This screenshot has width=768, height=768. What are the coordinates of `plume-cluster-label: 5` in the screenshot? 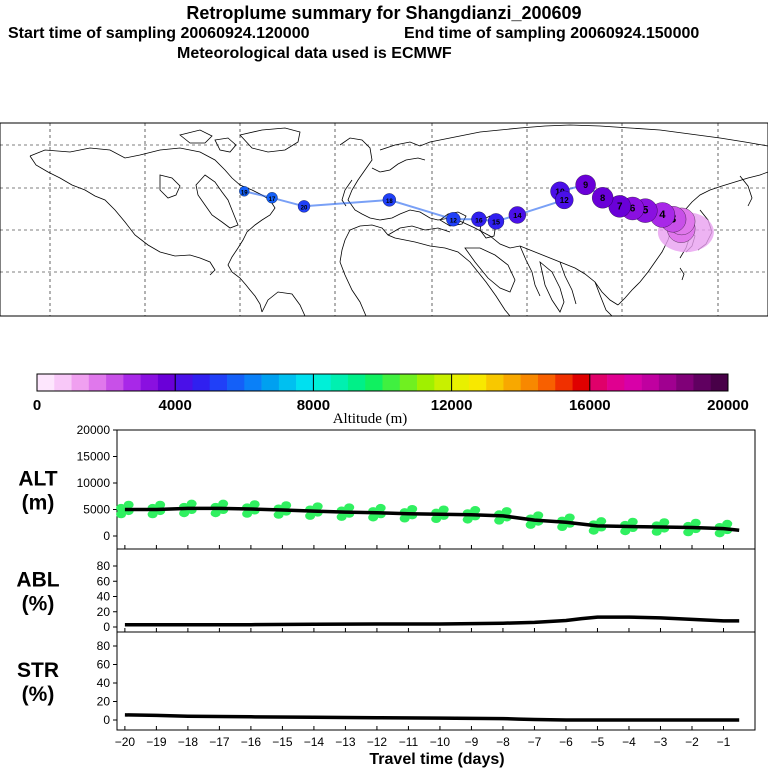 It's located at (645, 211).